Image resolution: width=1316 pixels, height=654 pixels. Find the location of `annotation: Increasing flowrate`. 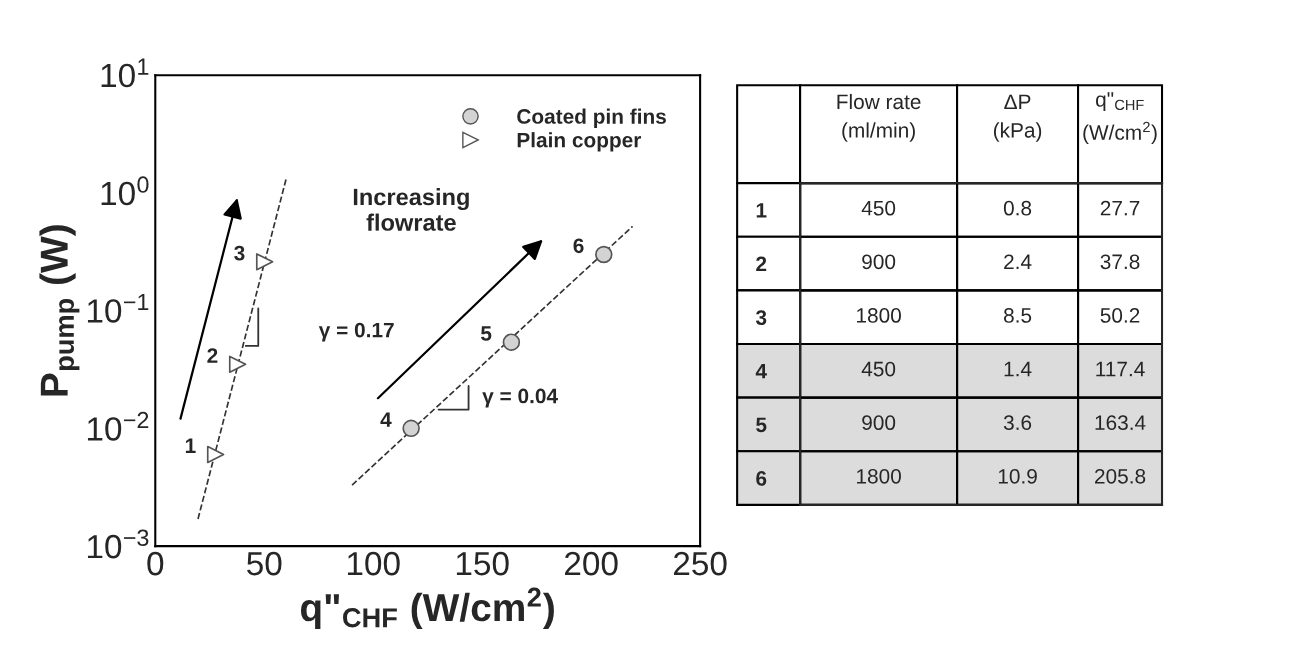

annotation: Increasing flowrate is located at coordinates (411, 209).